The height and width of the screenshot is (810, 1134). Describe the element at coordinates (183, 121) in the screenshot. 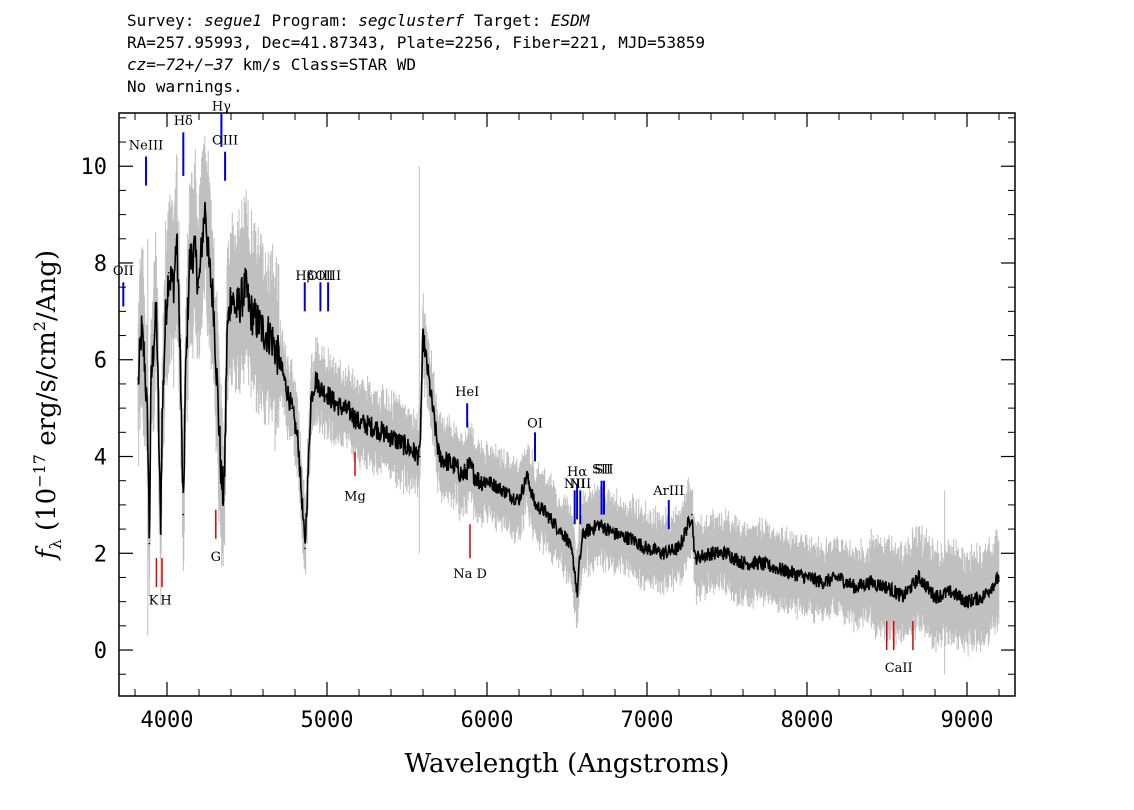

I see `emission-line-label: Hδ` at that location.